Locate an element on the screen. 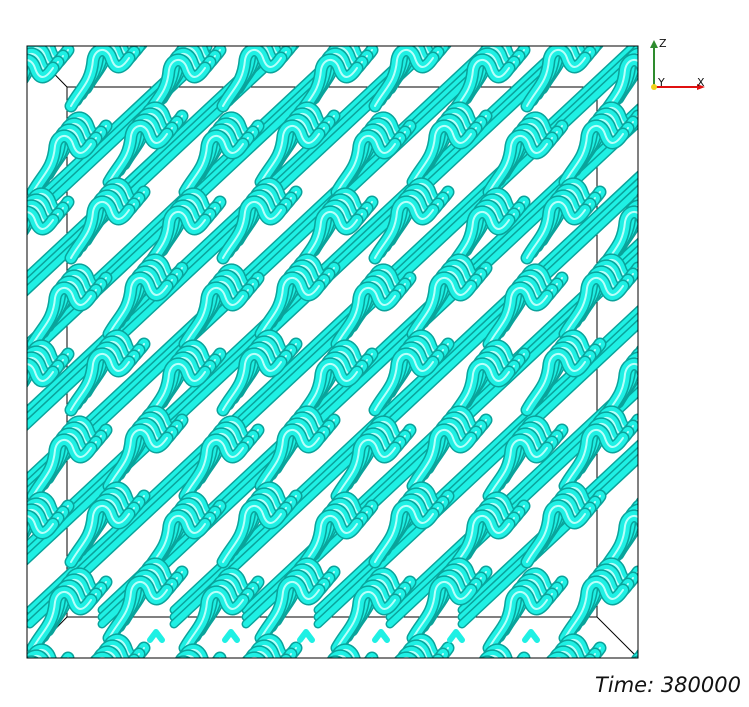  y-axis-dot is located at coordinates (654, 87).